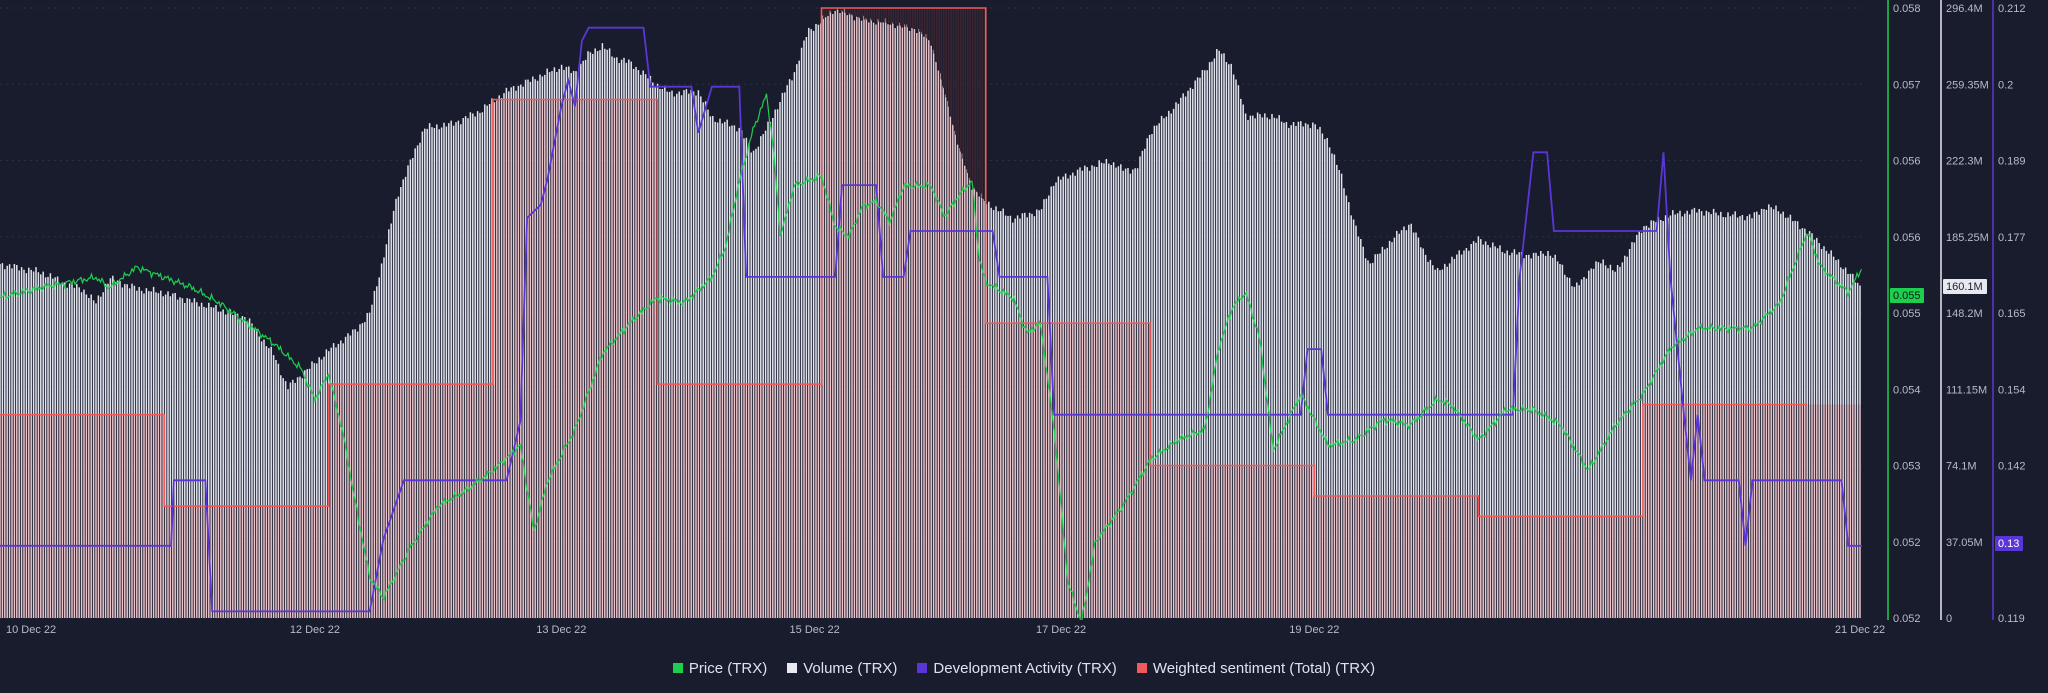 The image size is (2048, 693). What do you see at coordinates (1964, 543) in the screenshot?
I see `volume-axis-tick: 37.05M` at bounding box center [1964, 543].